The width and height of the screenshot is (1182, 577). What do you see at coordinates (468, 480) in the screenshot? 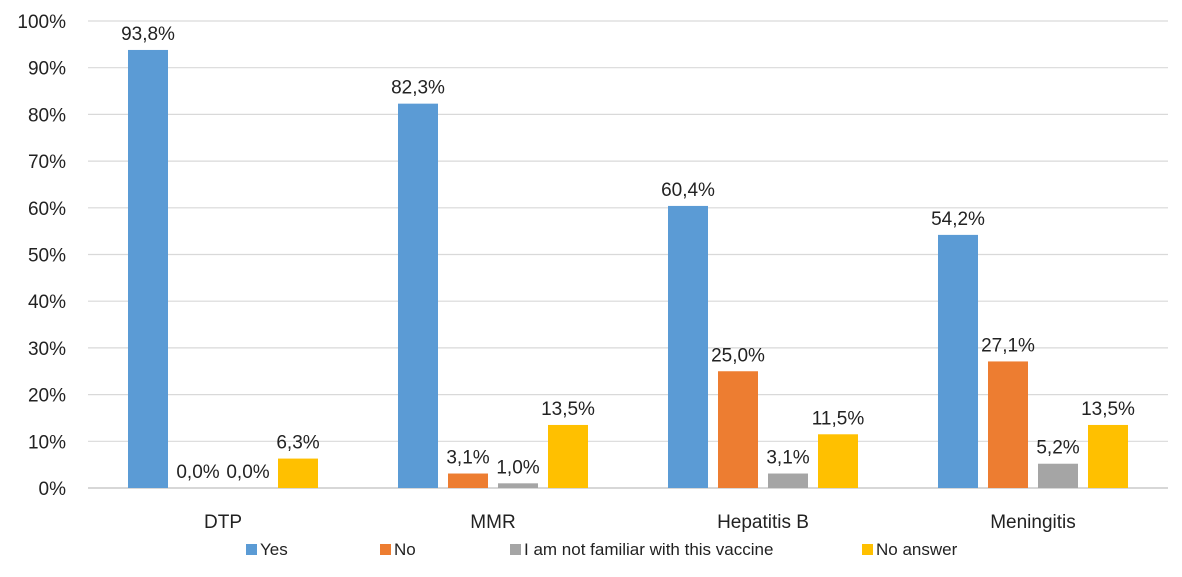
I see `bar-no-mmr` at bounding box center [468, 480].